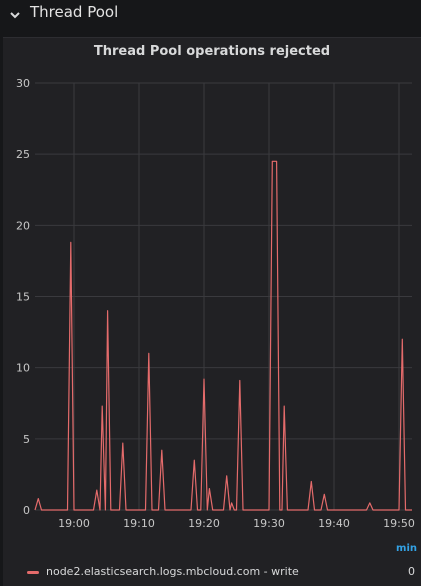  Describe the element at coordinates (15, 15) in the screenshot. I see `chevron-down-icon` at that location.